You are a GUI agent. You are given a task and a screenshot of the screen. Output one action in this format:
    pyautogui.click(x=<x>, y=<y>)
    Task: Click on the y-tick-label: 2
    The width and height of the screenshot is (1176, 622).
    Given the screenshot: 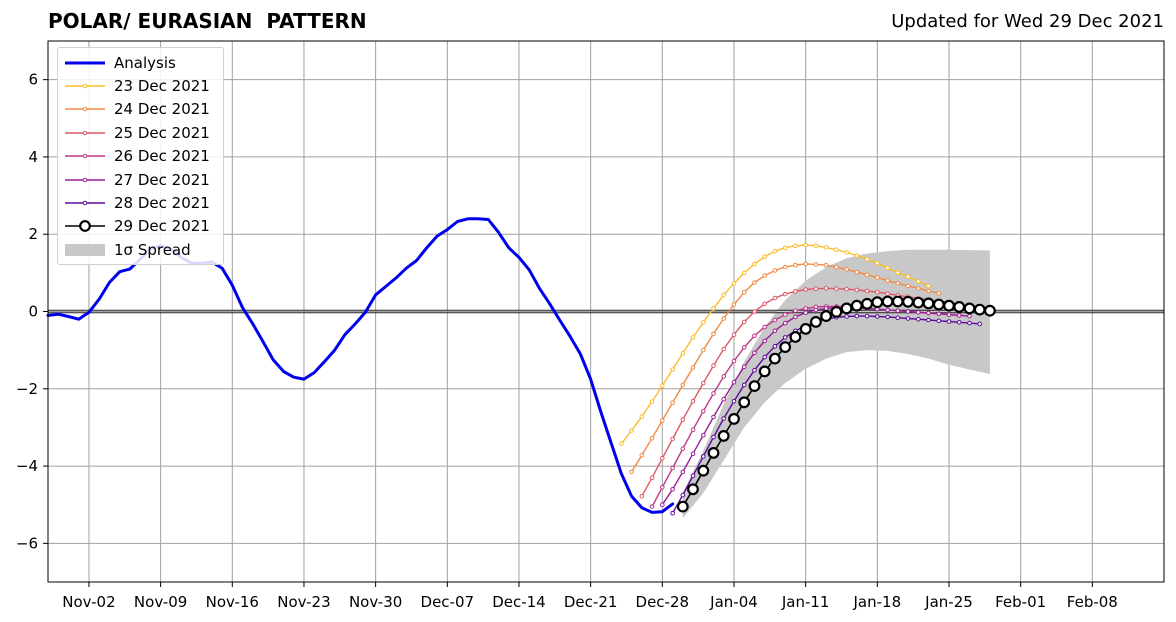 What is the action you would take?
    pyautogui.click(x=33, y=234)
    